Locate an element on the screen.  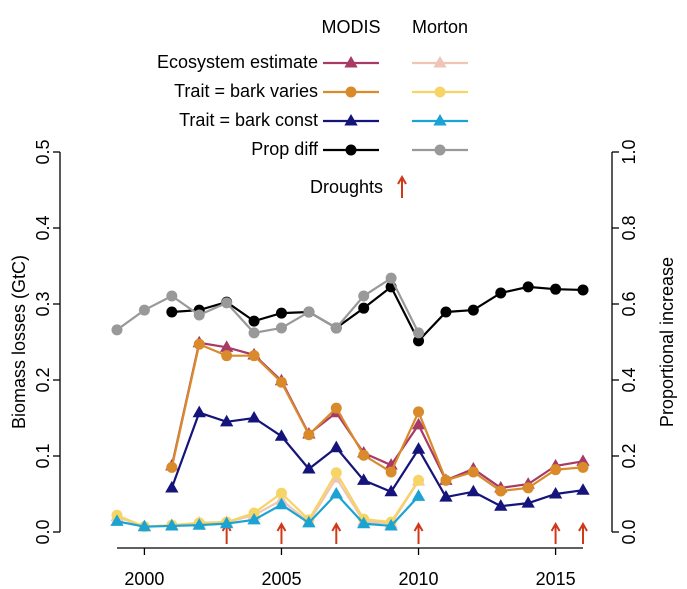
y2-tick-label: 1.0 is located at coordinates (629, 151).